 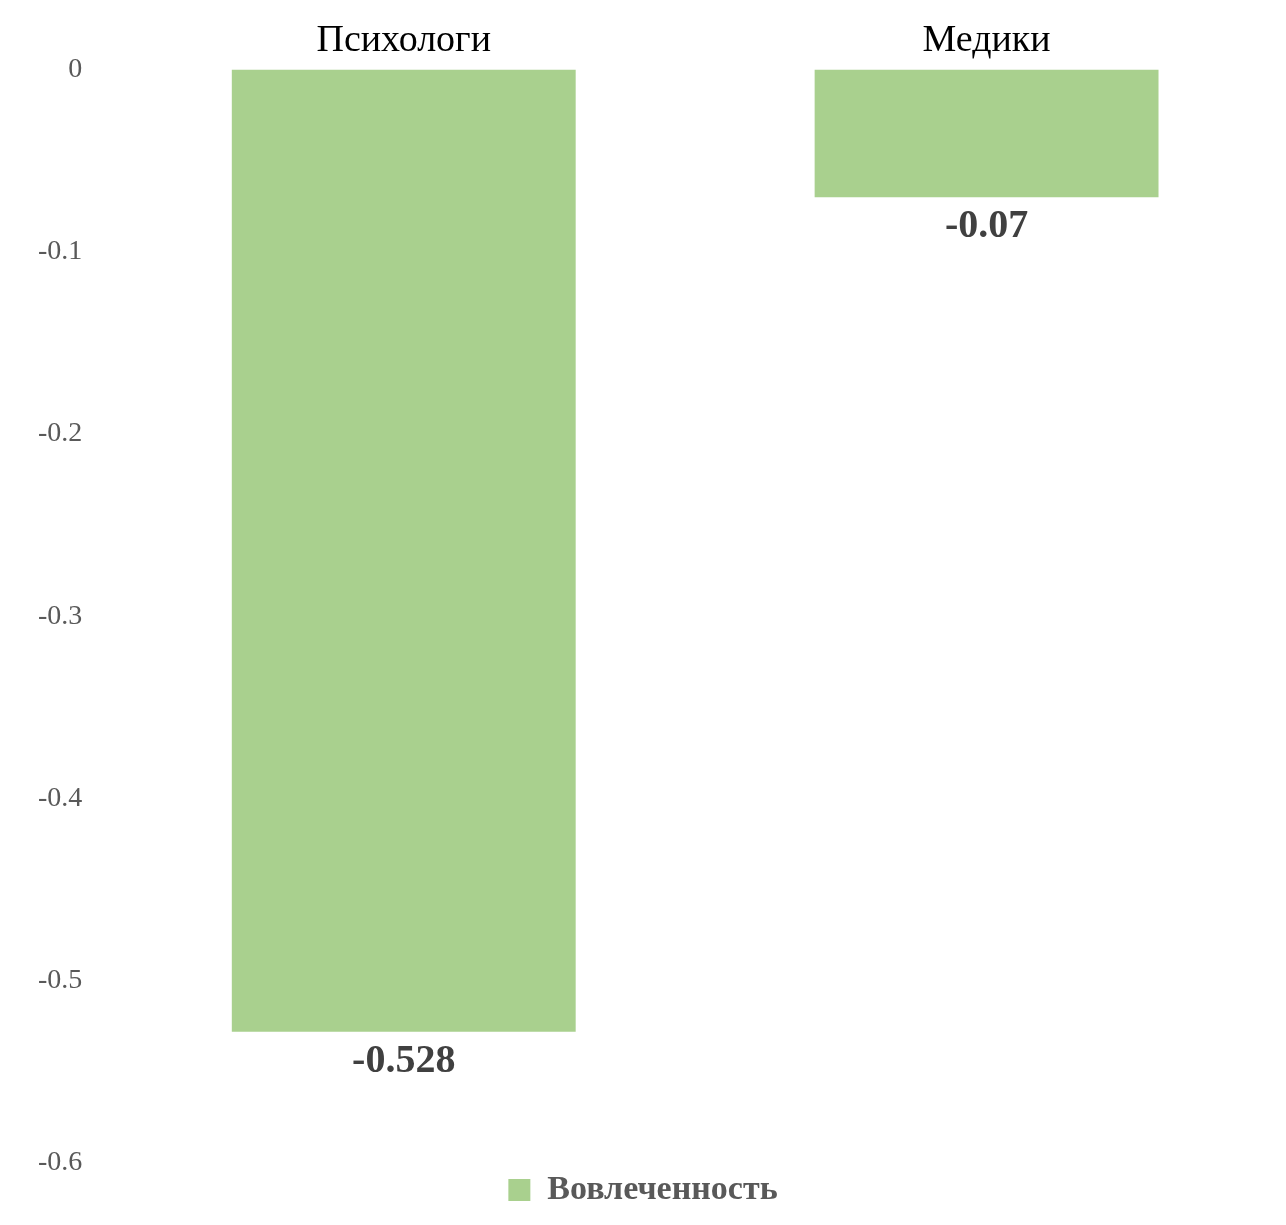 I want to click on legend-label: Вовлеченность, so click(x=662, y=1187).